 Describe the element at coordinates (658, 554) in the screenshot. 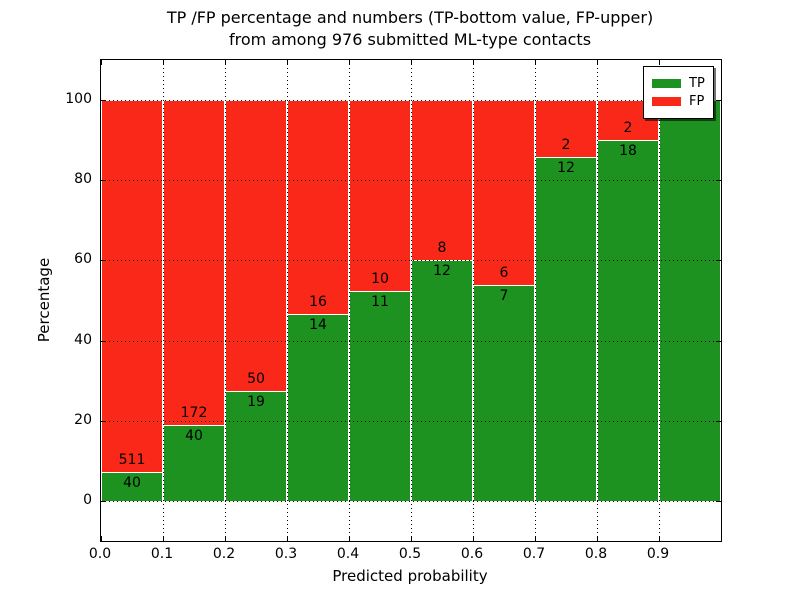

I see `x-tick-label: 0.9` at that location.